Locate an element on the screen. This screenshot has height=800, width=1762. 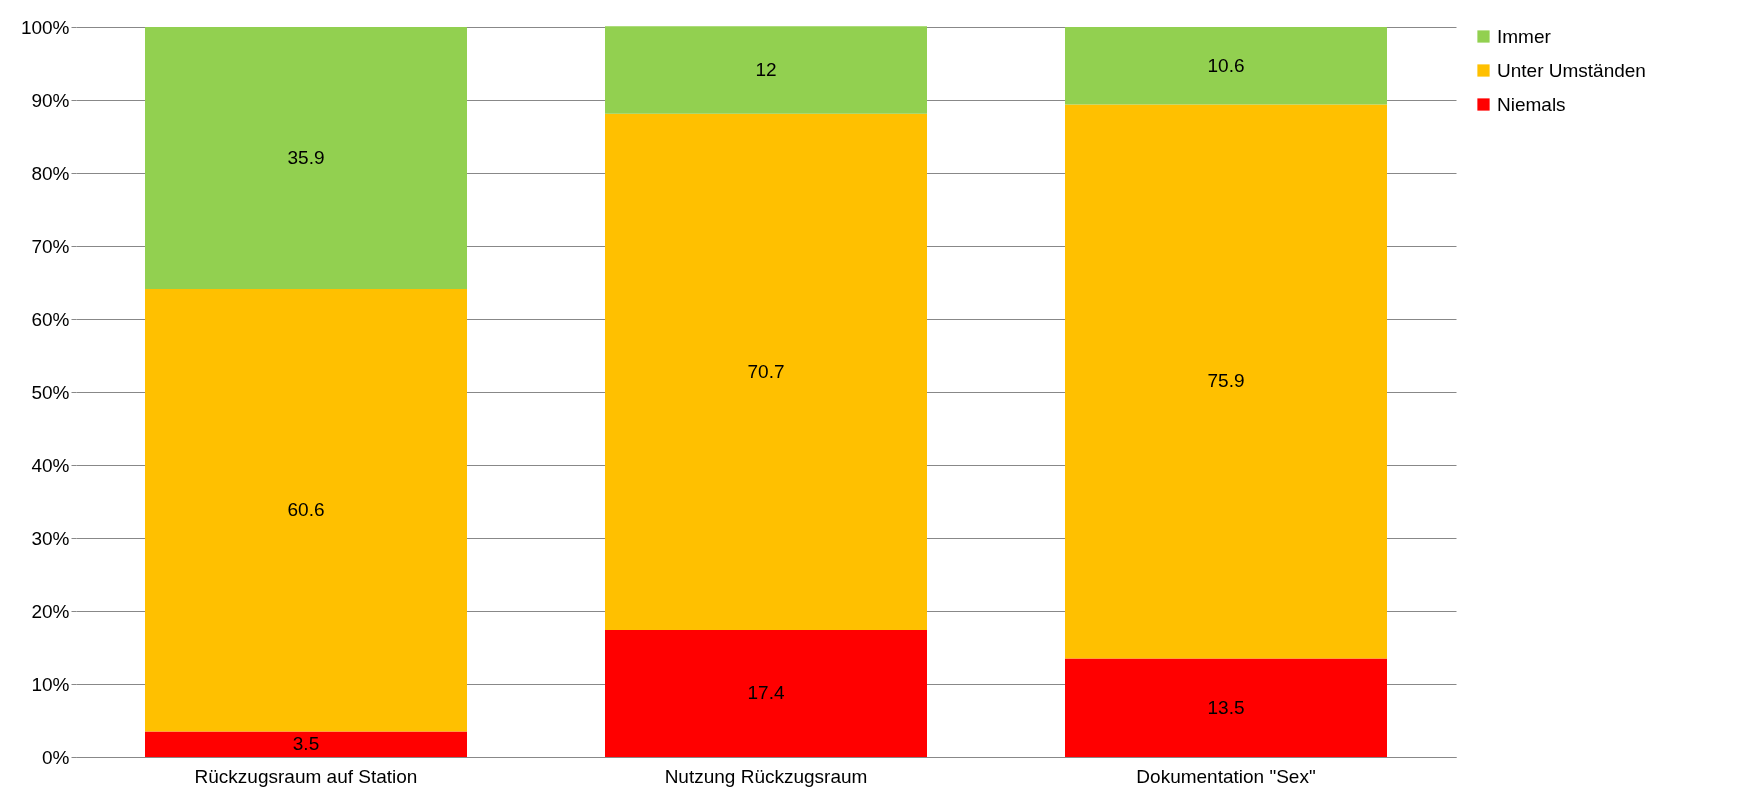
data-label: 12 is located at coordinates (766, 70).